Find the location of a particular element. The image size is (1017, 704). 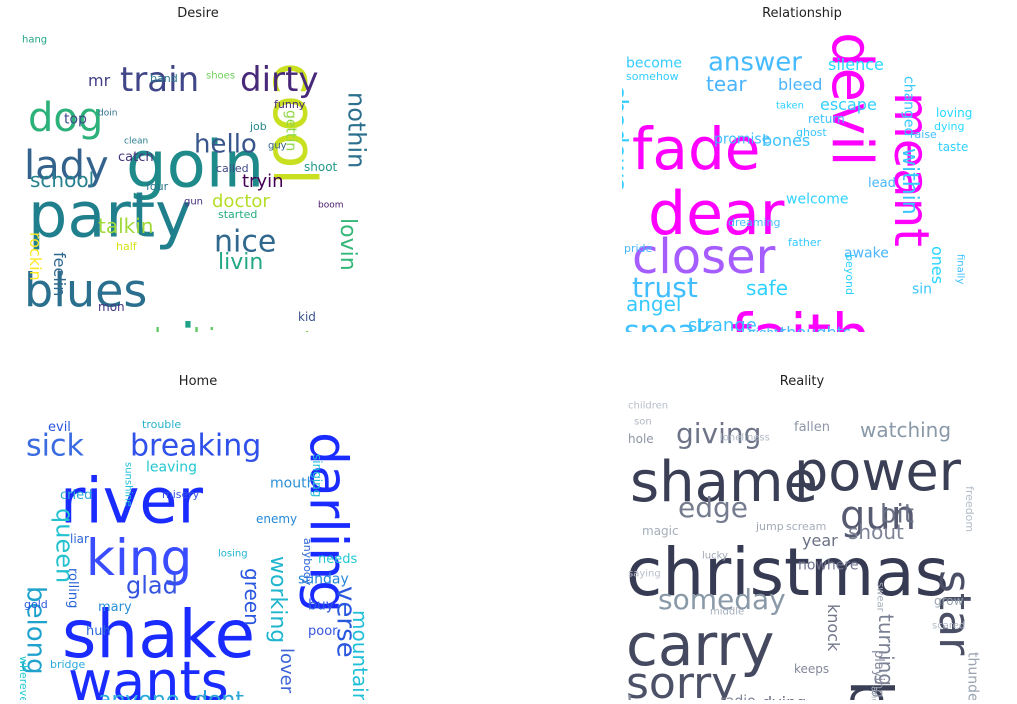

wordcloud-word: enemy is located at coordinates (276, 519).